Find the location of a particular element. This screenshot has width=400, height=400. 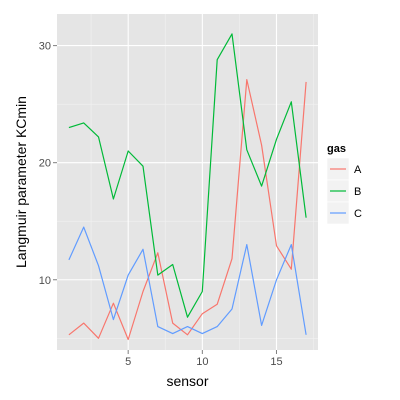

x-tick-label: 15 is located at coordinates (276, 362).